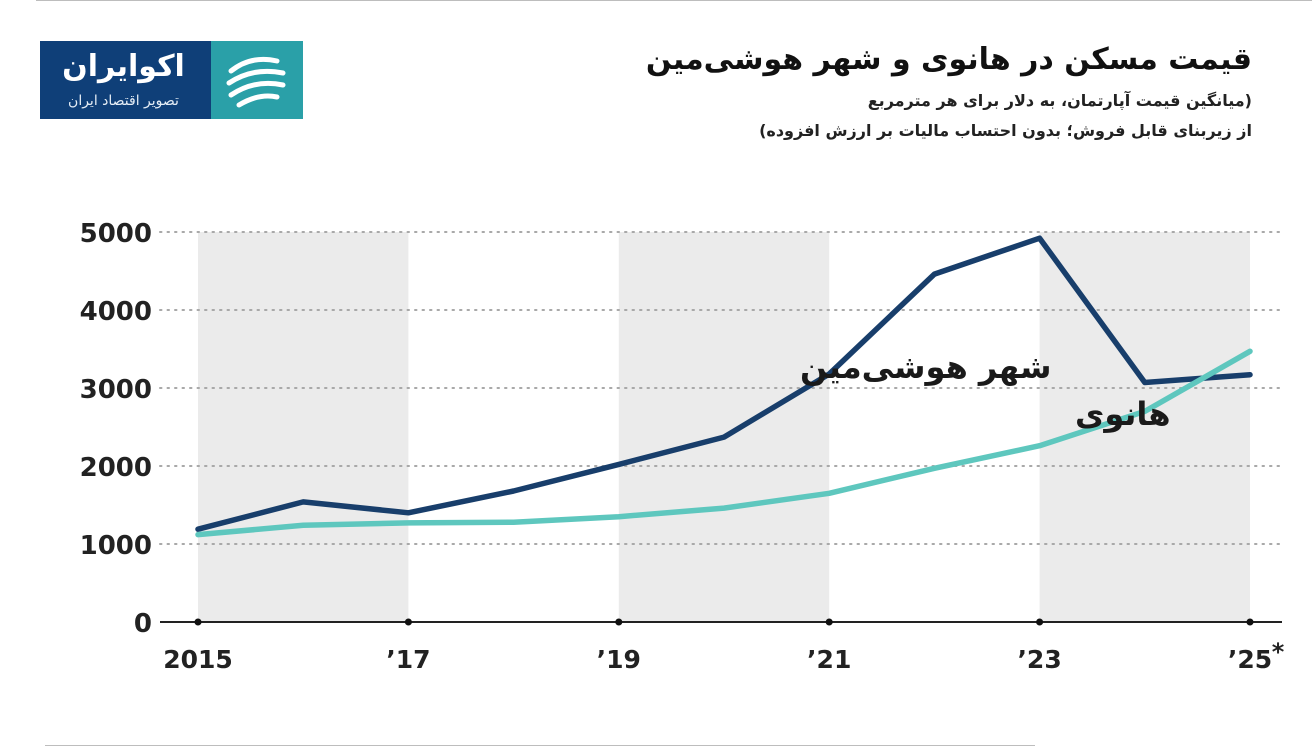  Describe the element at coordinates (1278, 652) in the screenshot. I see `x-footnote-mark: *` at that location.